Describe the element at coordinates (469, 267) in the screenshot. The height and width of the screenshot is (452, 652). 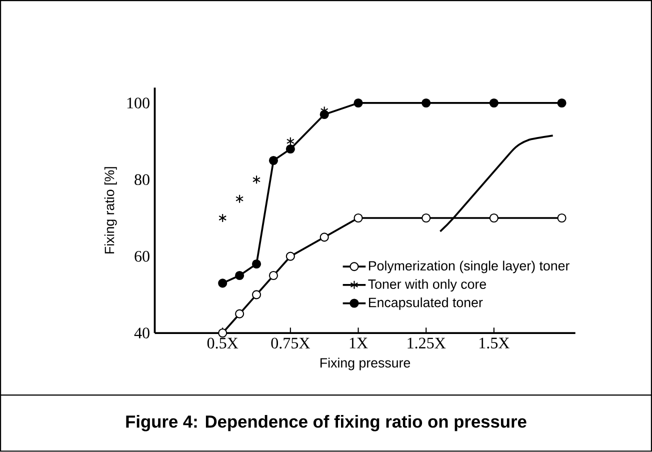
I see `legend-label: Polymerization (single layer) toner` at that location.